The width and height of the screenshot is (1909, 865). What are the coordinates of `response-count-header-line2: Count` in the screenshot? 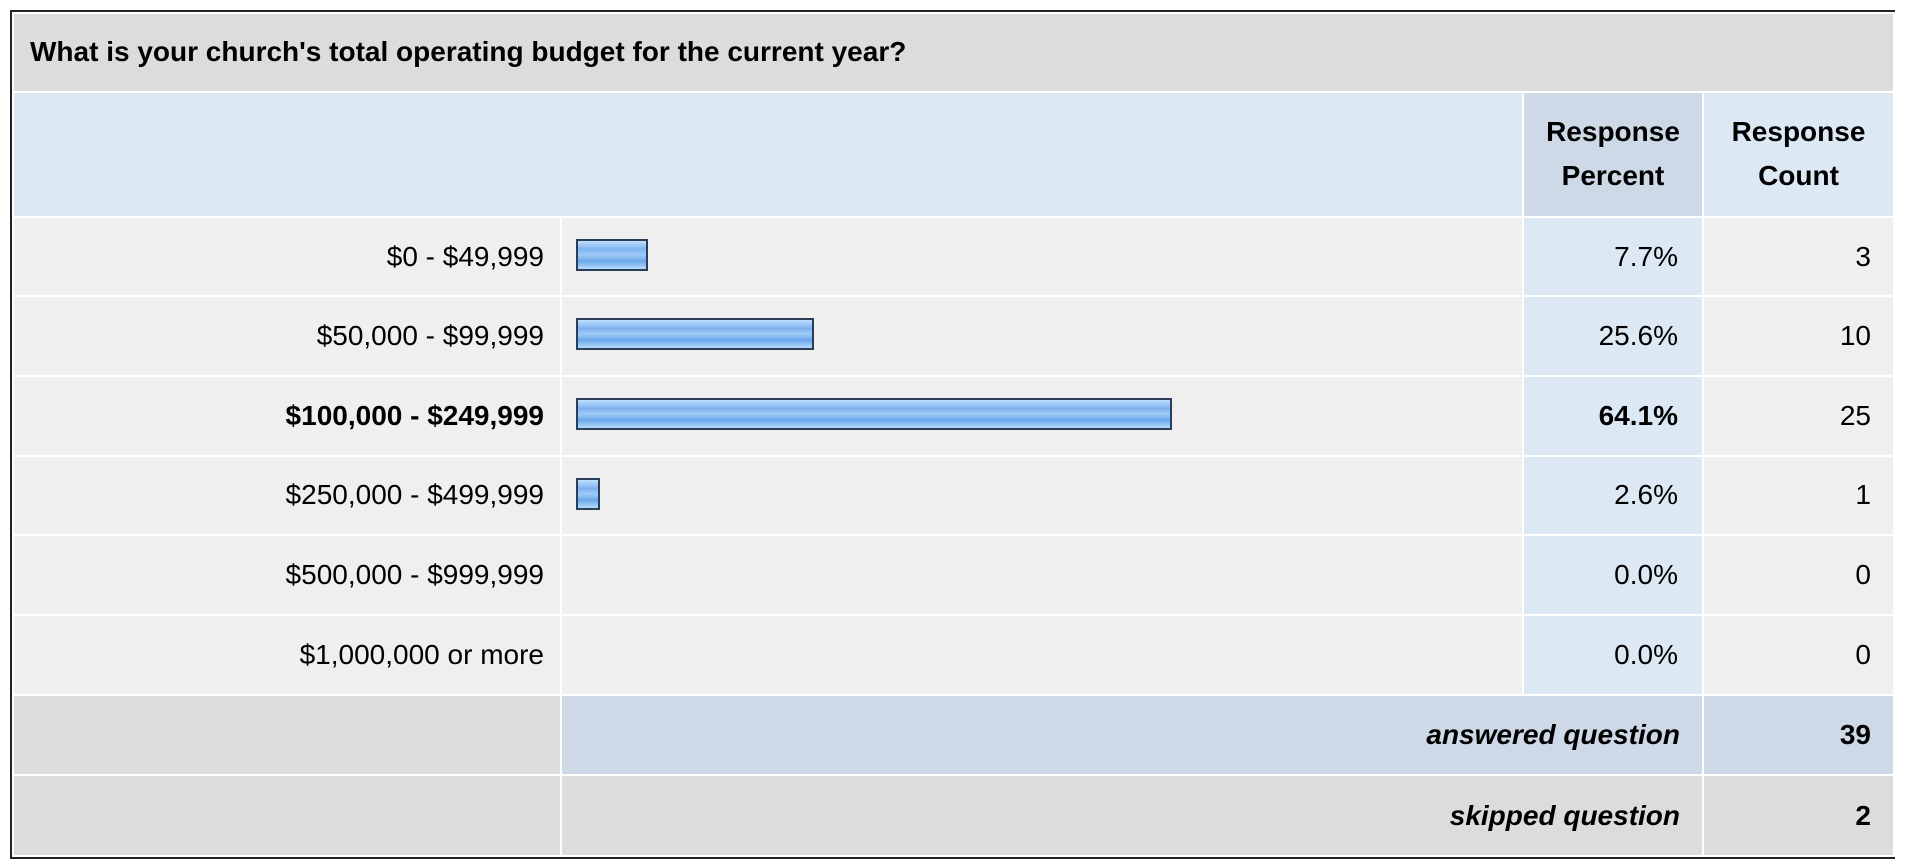 It's located at (1798, 176).